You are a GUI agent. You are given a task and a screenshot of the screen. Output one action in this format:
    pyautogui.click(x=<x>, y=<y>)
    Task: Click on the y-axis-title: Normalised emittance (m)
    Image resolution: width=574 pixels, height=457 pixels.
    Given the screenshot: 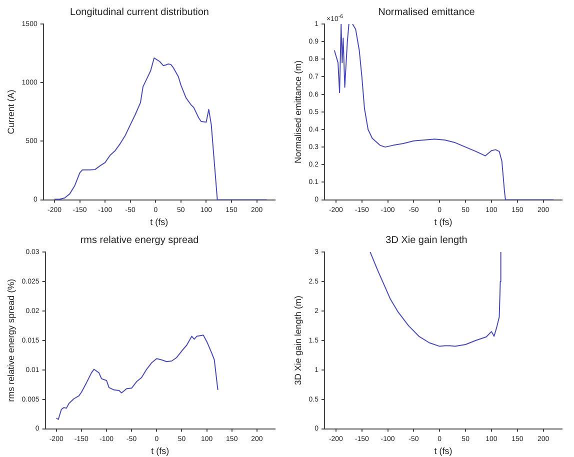 What is the action you would take?
    pyautogui.click(x=297, y=112)
    